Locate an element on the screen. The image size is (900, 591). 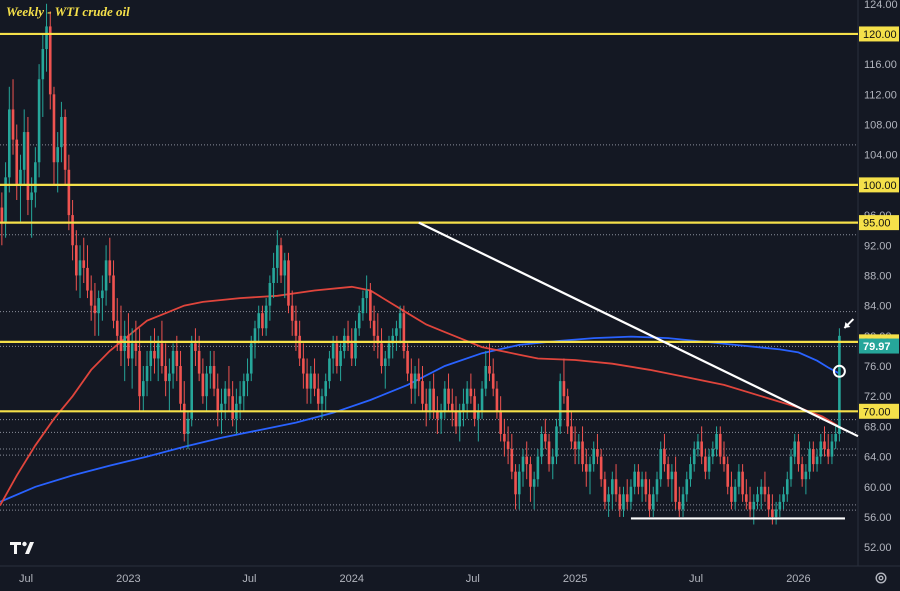
tradingview-logo-icon is located at coordinates (25, 547).